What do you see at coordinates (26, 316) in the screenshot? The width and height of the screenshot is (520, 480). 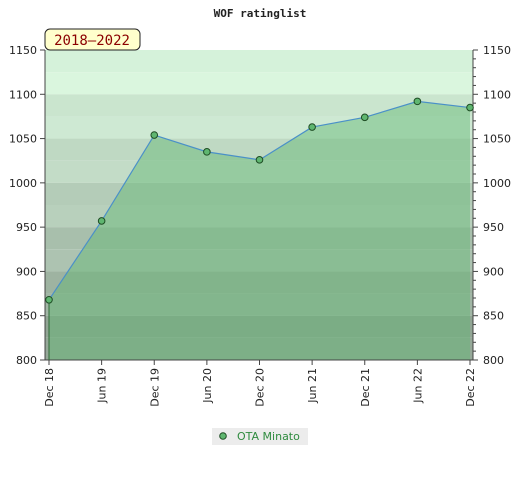 I see `y-tick-label: 850` at bounding box center [26, 316].